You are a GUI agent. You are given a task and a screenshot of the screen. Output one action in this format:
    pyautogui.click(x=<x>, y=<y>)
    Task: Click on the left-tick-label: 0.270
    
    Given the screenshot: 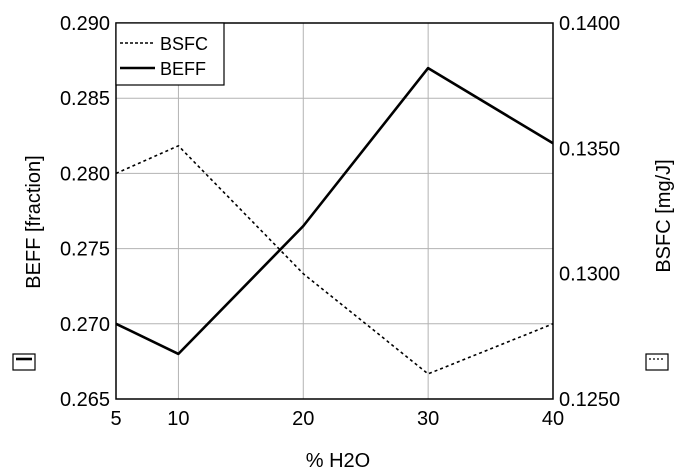 What is the action you would take?
    pyautogui.click(x=85, y=325)
    